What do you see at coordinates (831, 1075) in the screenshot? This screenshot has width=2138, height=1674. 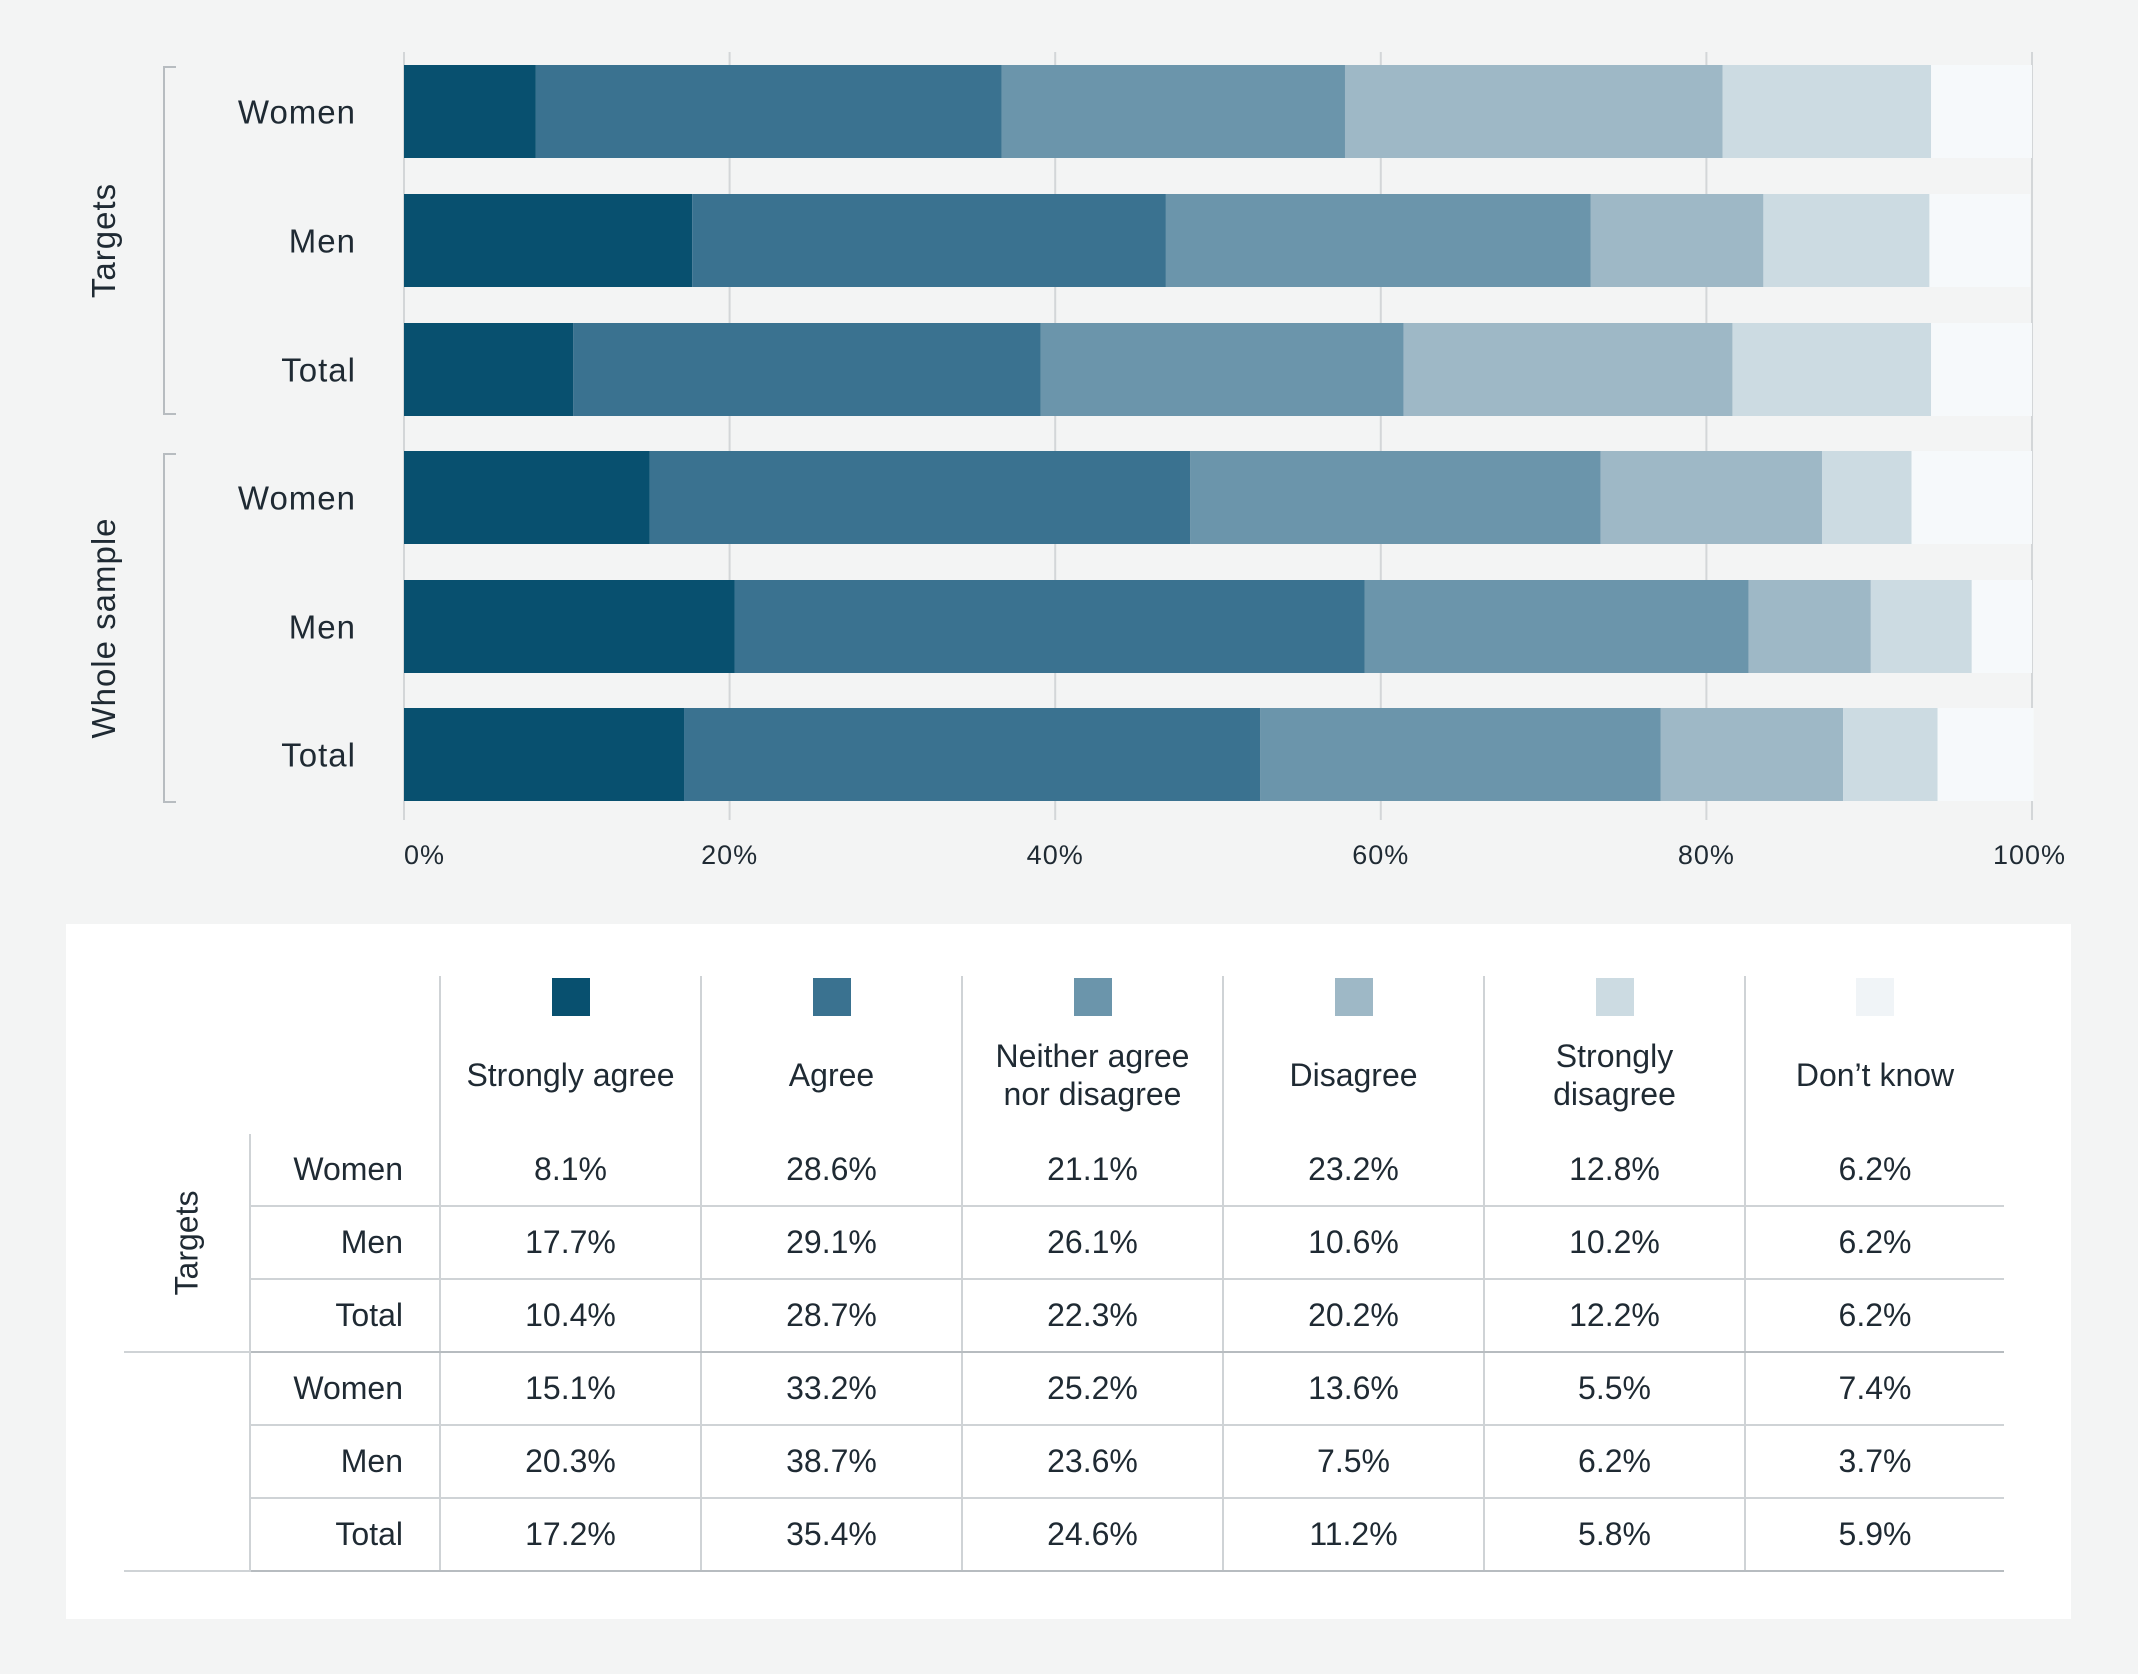 I see `legend-label: Agree` at bounding box center [831, 1075].